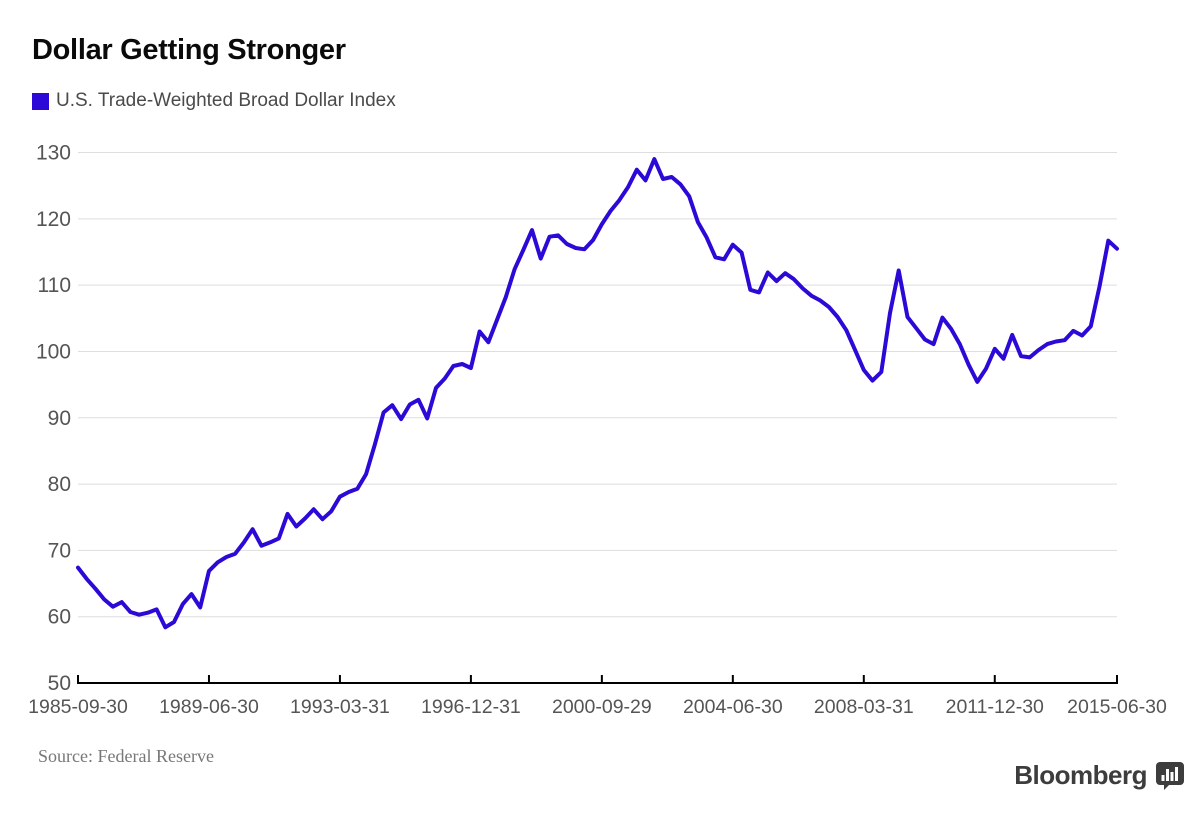  I want to click on x-tick-label: 1989-06-30, so click(209, 707).